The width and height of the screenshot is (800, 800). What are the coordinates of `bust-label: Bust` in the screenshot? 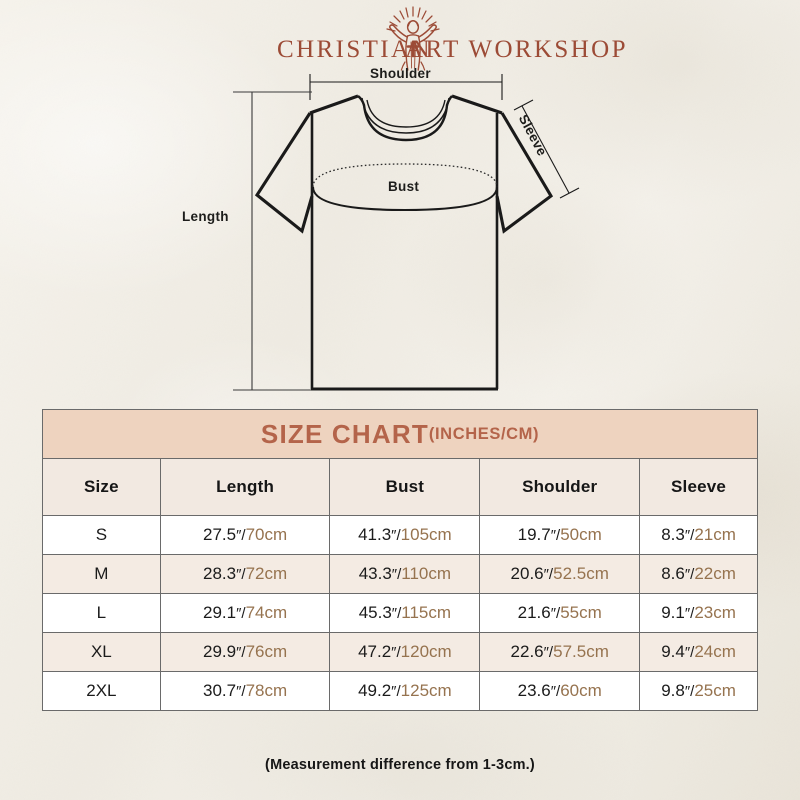 It's located at (404, 186).